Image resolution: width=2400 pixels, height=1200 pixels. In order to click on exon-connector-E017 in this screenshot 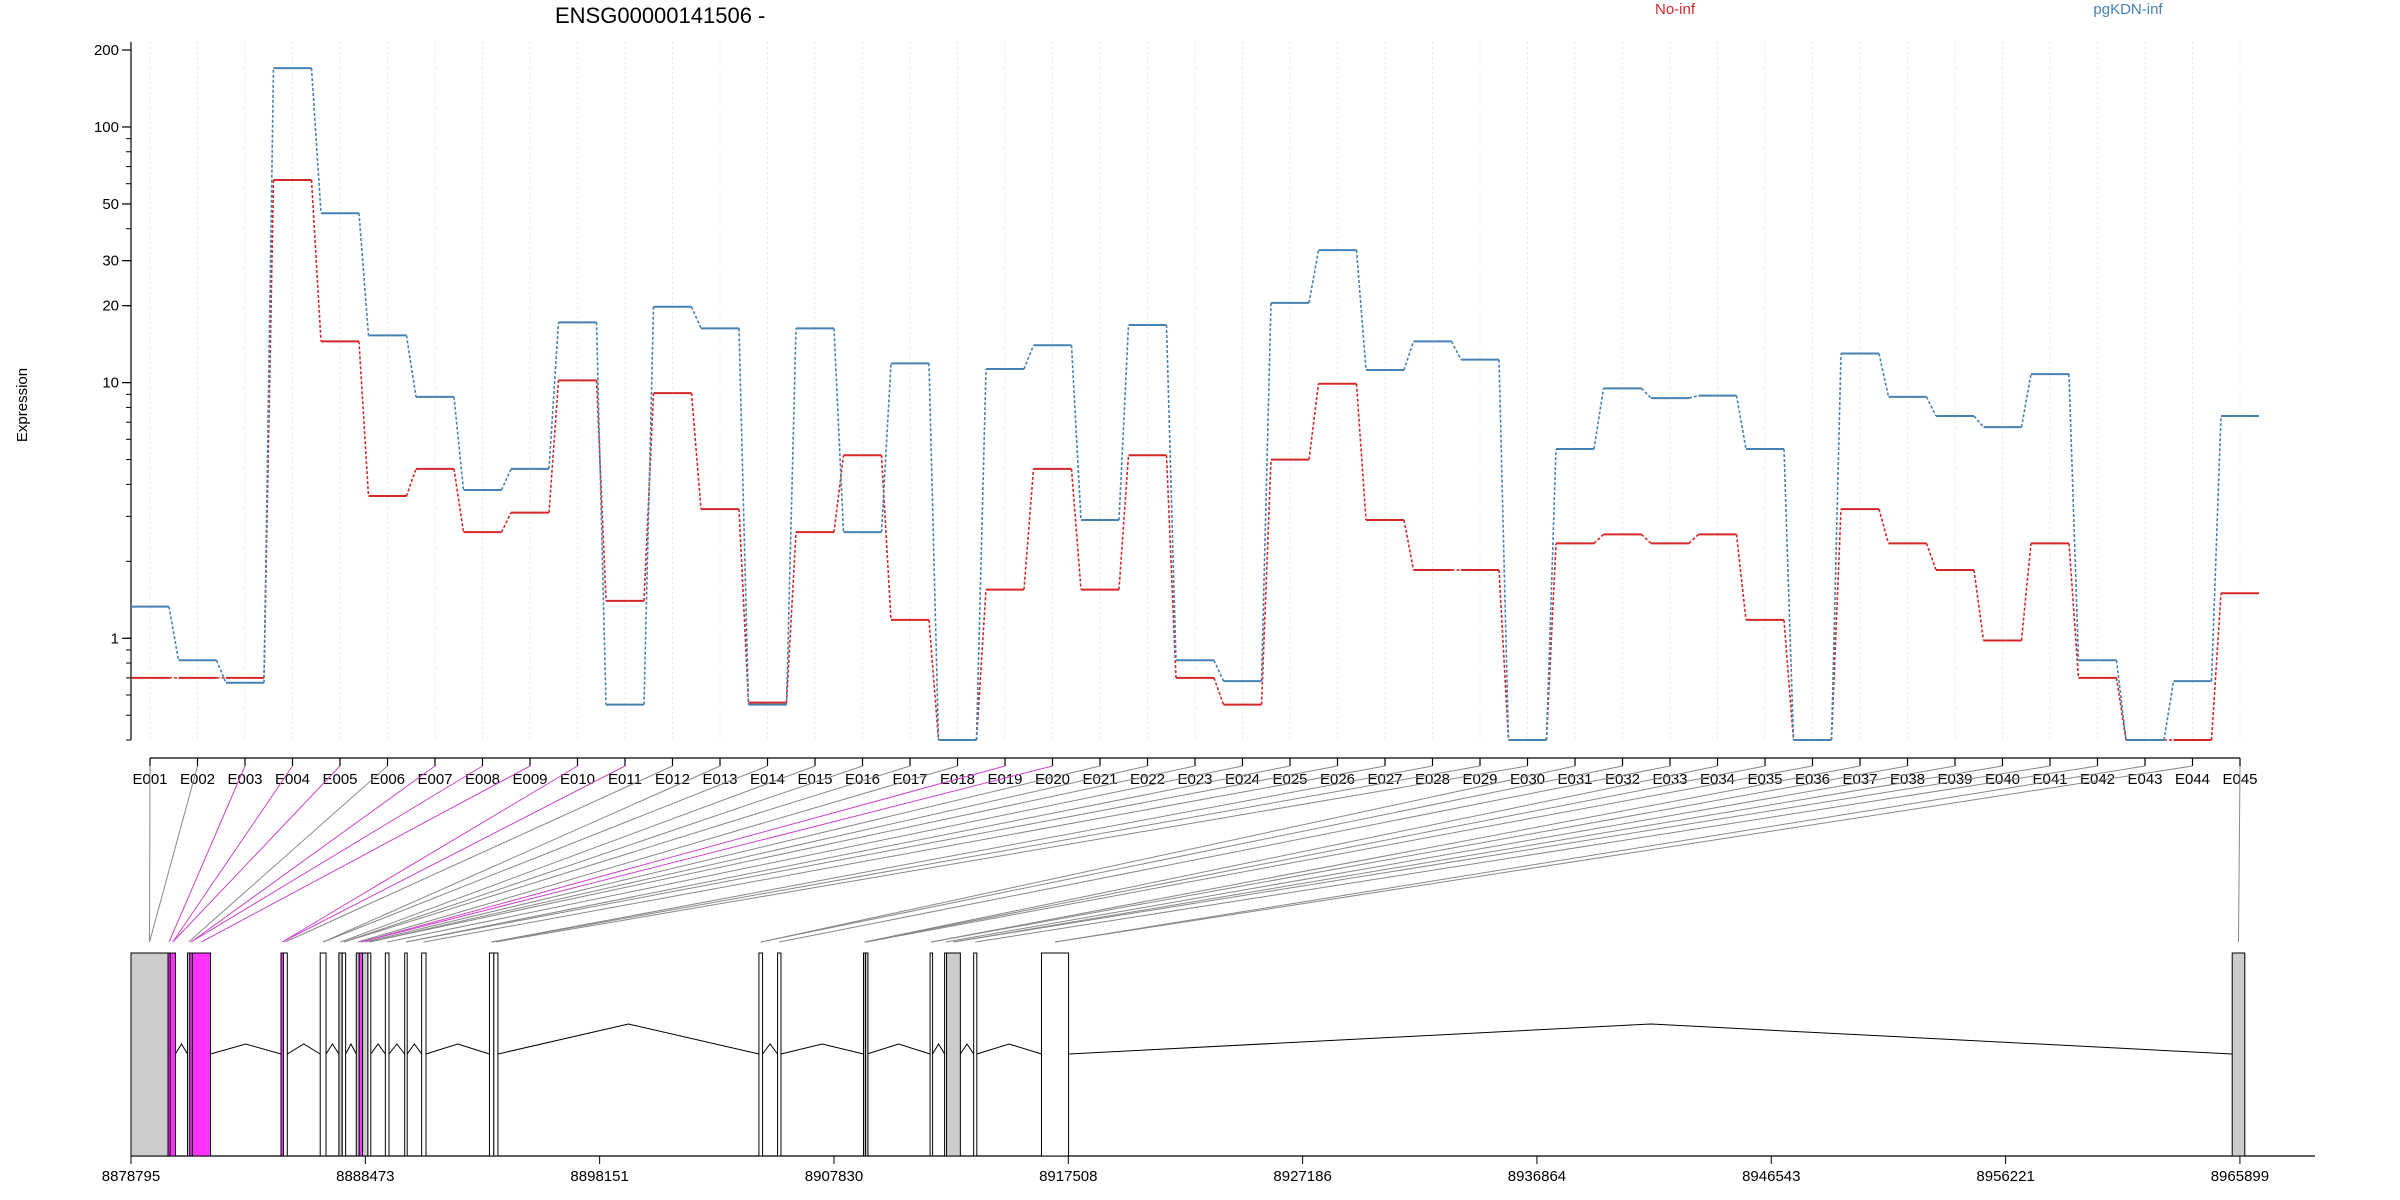, I will do `click(627, 854)`.